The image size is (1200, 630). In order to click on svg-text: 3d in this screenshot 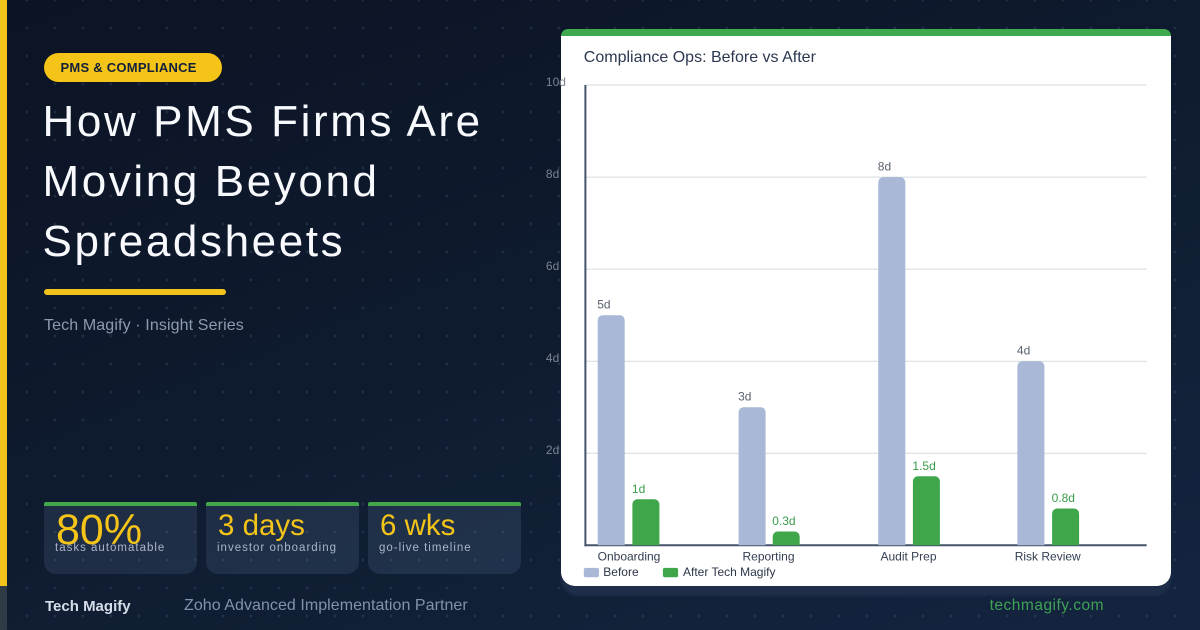, I will do `click(744, 397)`.